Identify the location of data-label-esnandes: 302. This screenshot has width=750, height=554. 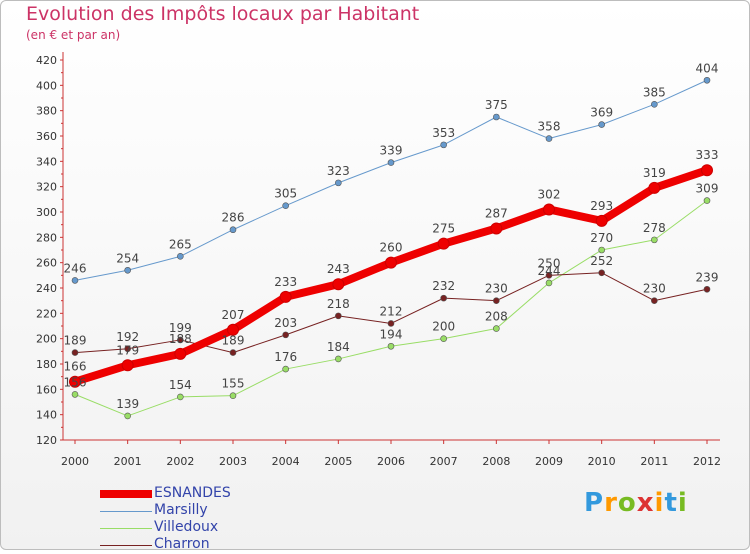
(549, 194).